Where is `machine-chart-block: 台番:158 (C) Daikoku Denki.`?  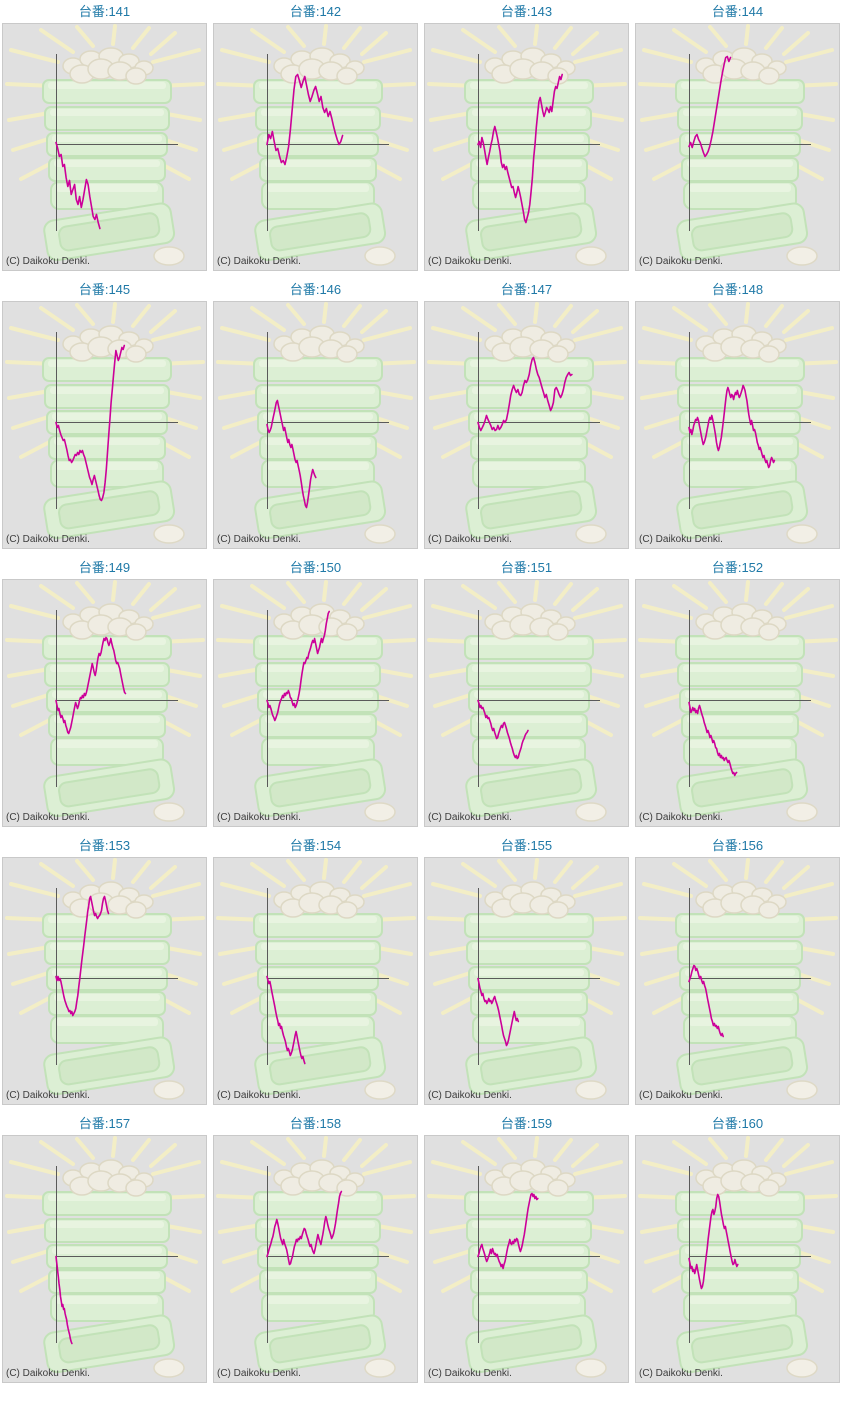
machine-chart-block: 台番:158 (C) Daikoku Denki. is located at coordinates (315, 1248).